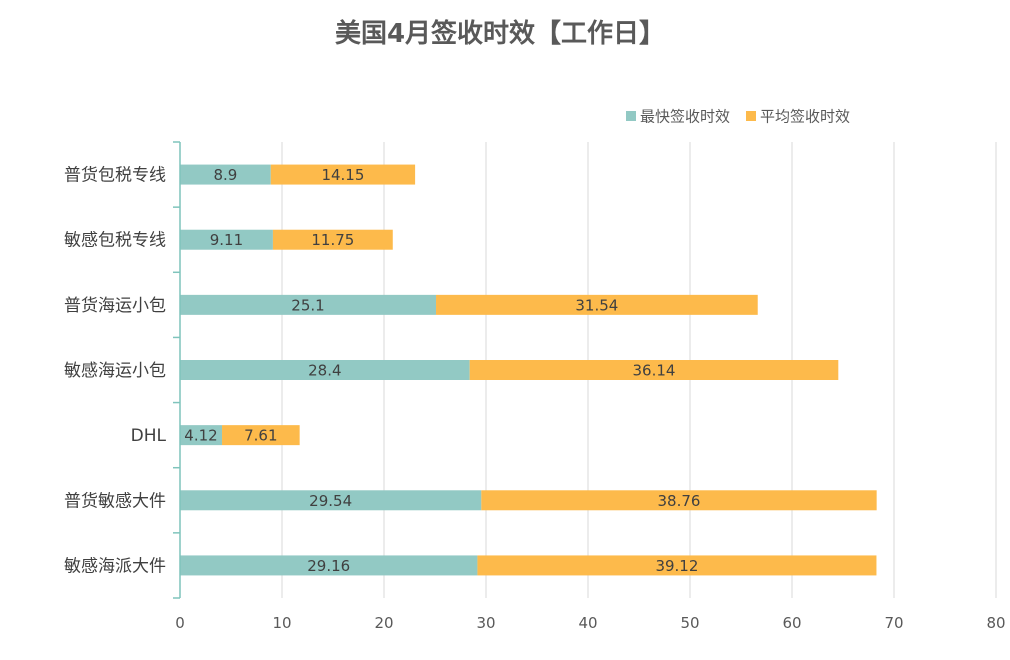 The height and width of the screenshot is (660, 1010). Describe the element at coordinates (751, 116) in the screenshot. I see `legend-swatch-average` at that location.